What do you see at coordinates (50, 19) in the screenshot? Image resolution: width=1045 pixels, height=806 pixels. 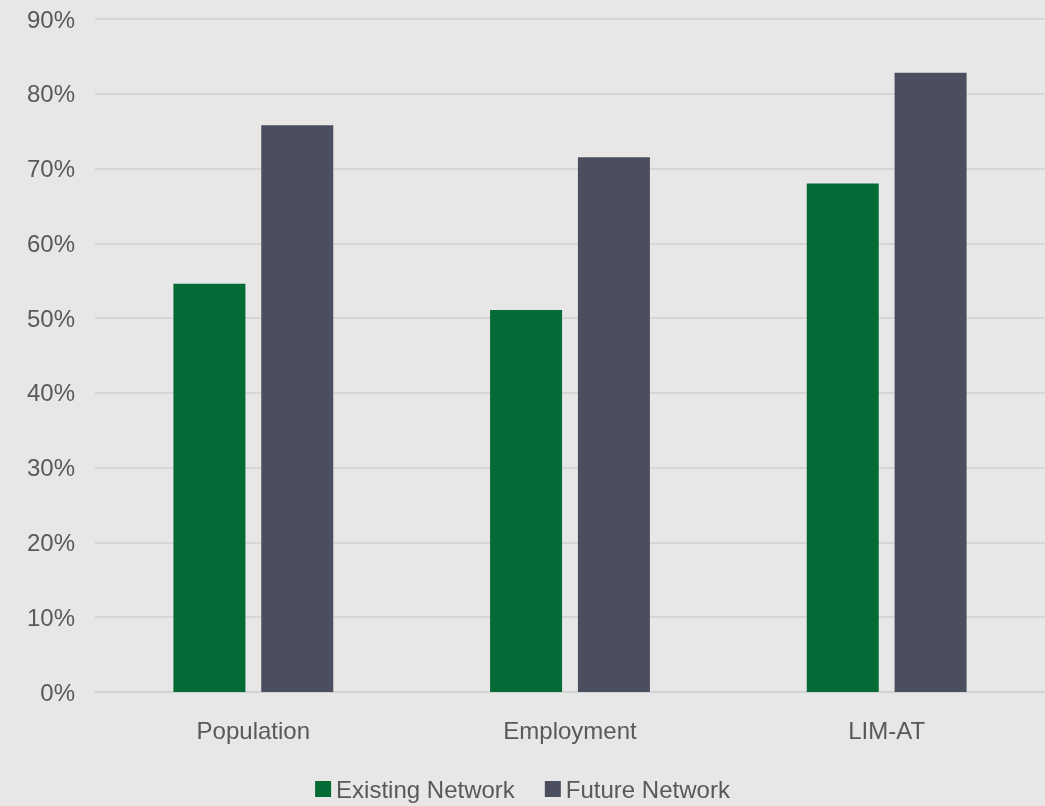 I see `y-tick-label: 90%` at bounding box center [50, 19].